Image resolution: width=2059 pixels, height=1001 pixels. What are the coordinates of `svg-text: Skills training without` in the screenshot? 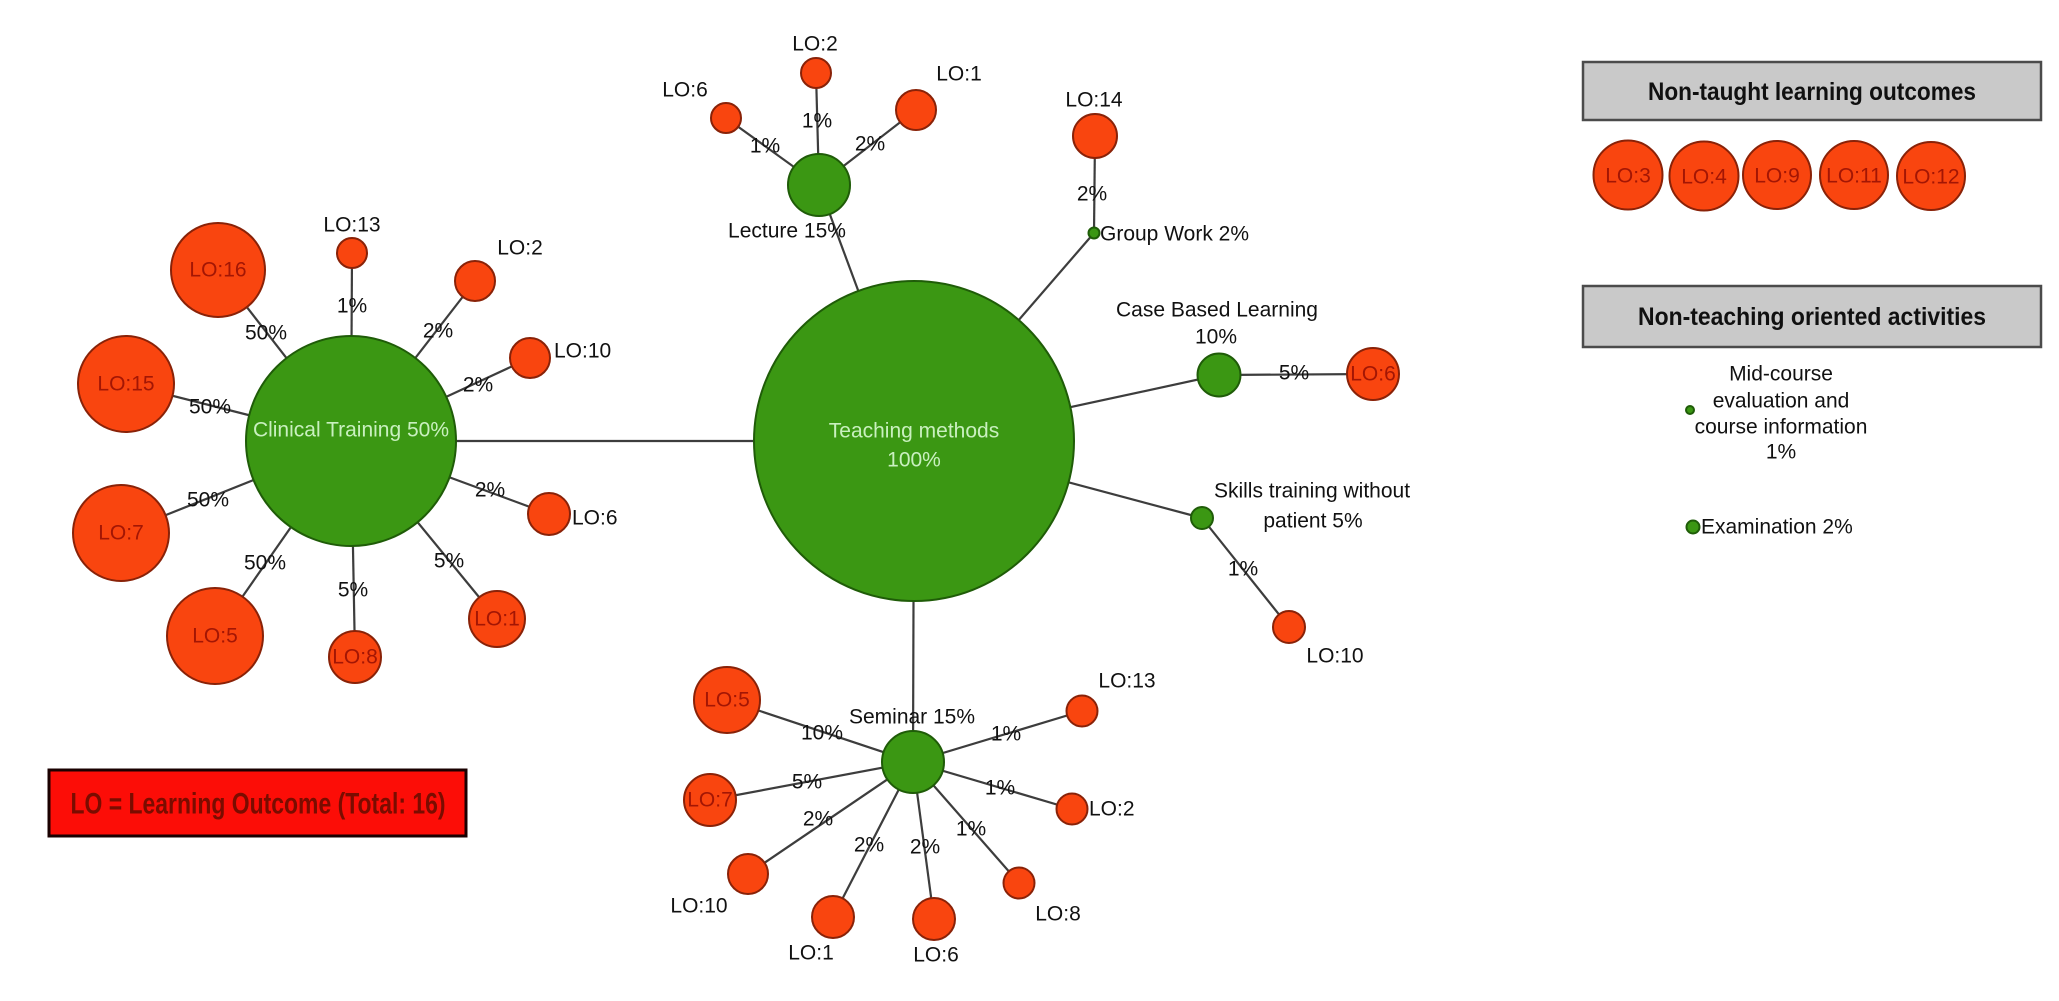 It's located at (1312, 491).